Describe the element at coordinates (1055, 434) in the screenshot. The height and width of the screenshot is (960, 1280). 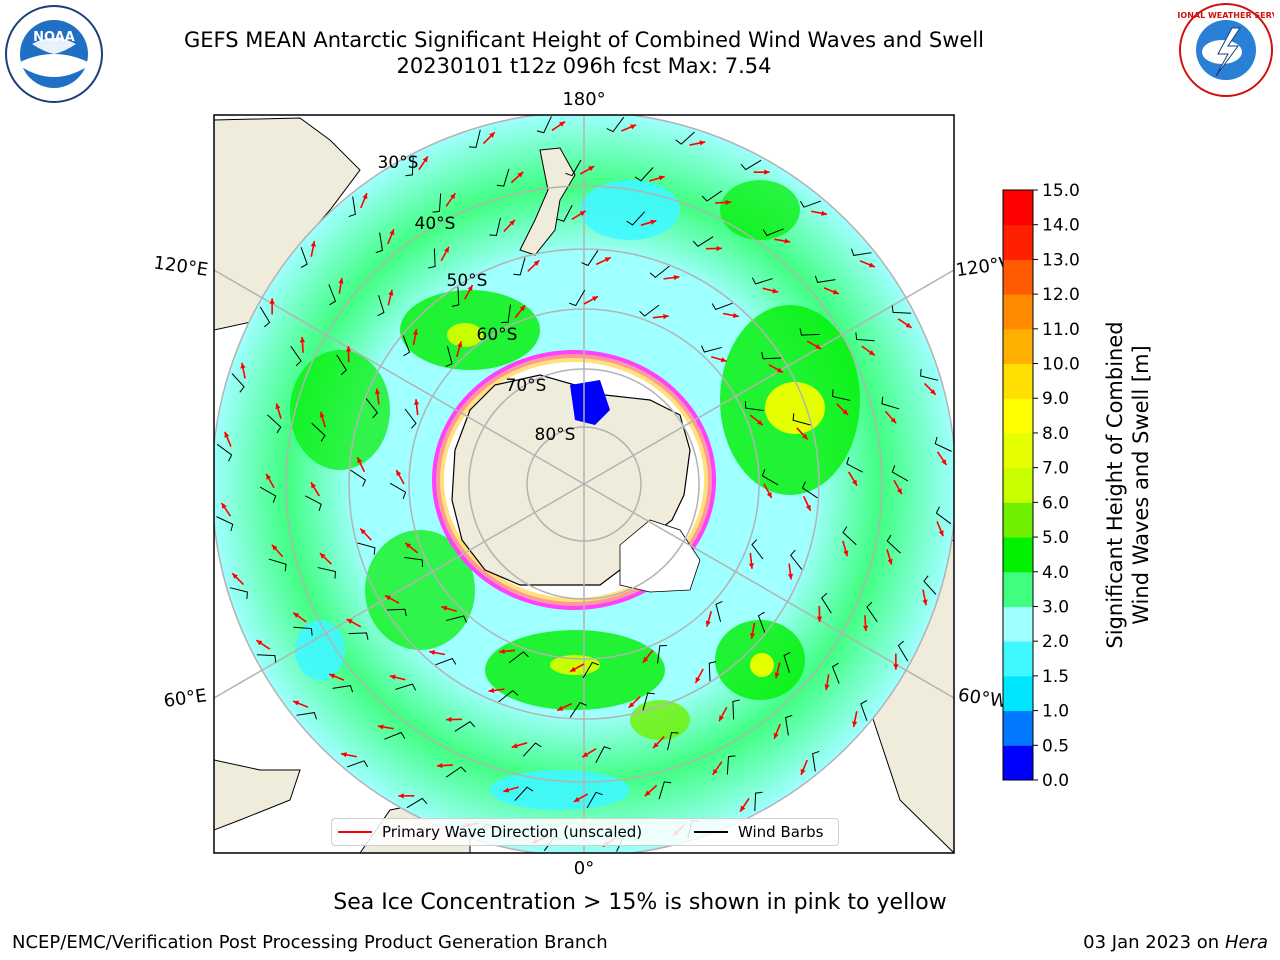
I see `colorbar-tick-label: 8.0` at that location.